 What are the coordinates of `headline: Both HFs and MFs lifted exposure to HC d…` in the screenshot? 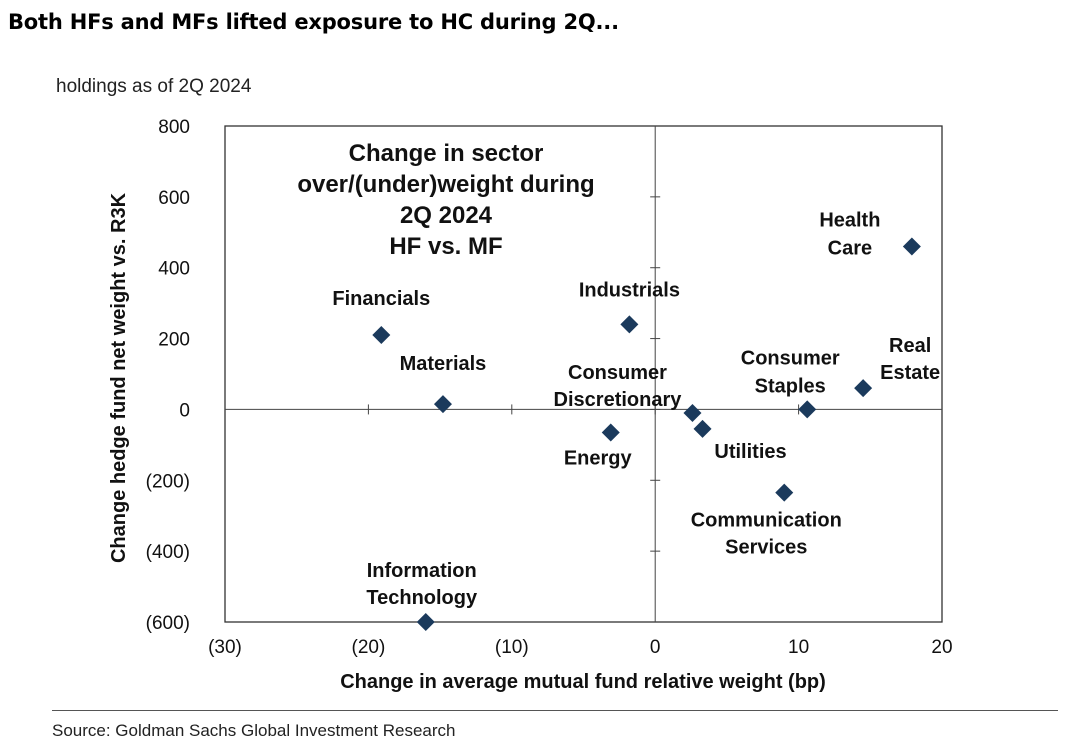 It's located at (313, 22).